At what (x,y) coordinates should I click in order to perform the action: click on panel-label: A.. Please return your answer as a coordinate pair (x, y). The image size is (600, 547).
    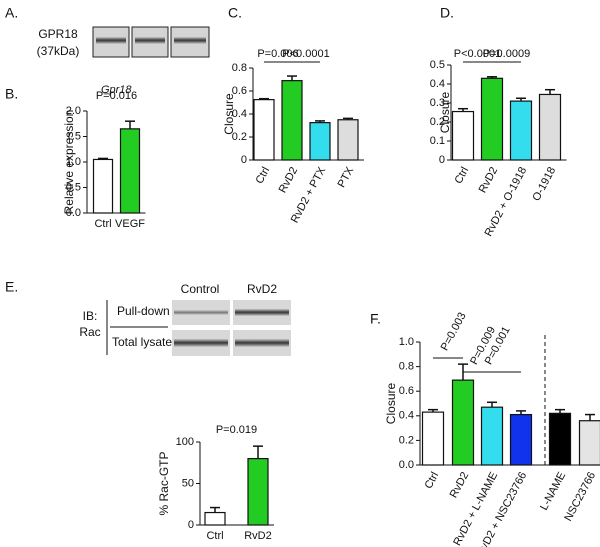
    Looking at the image, I should click on (11, 13).